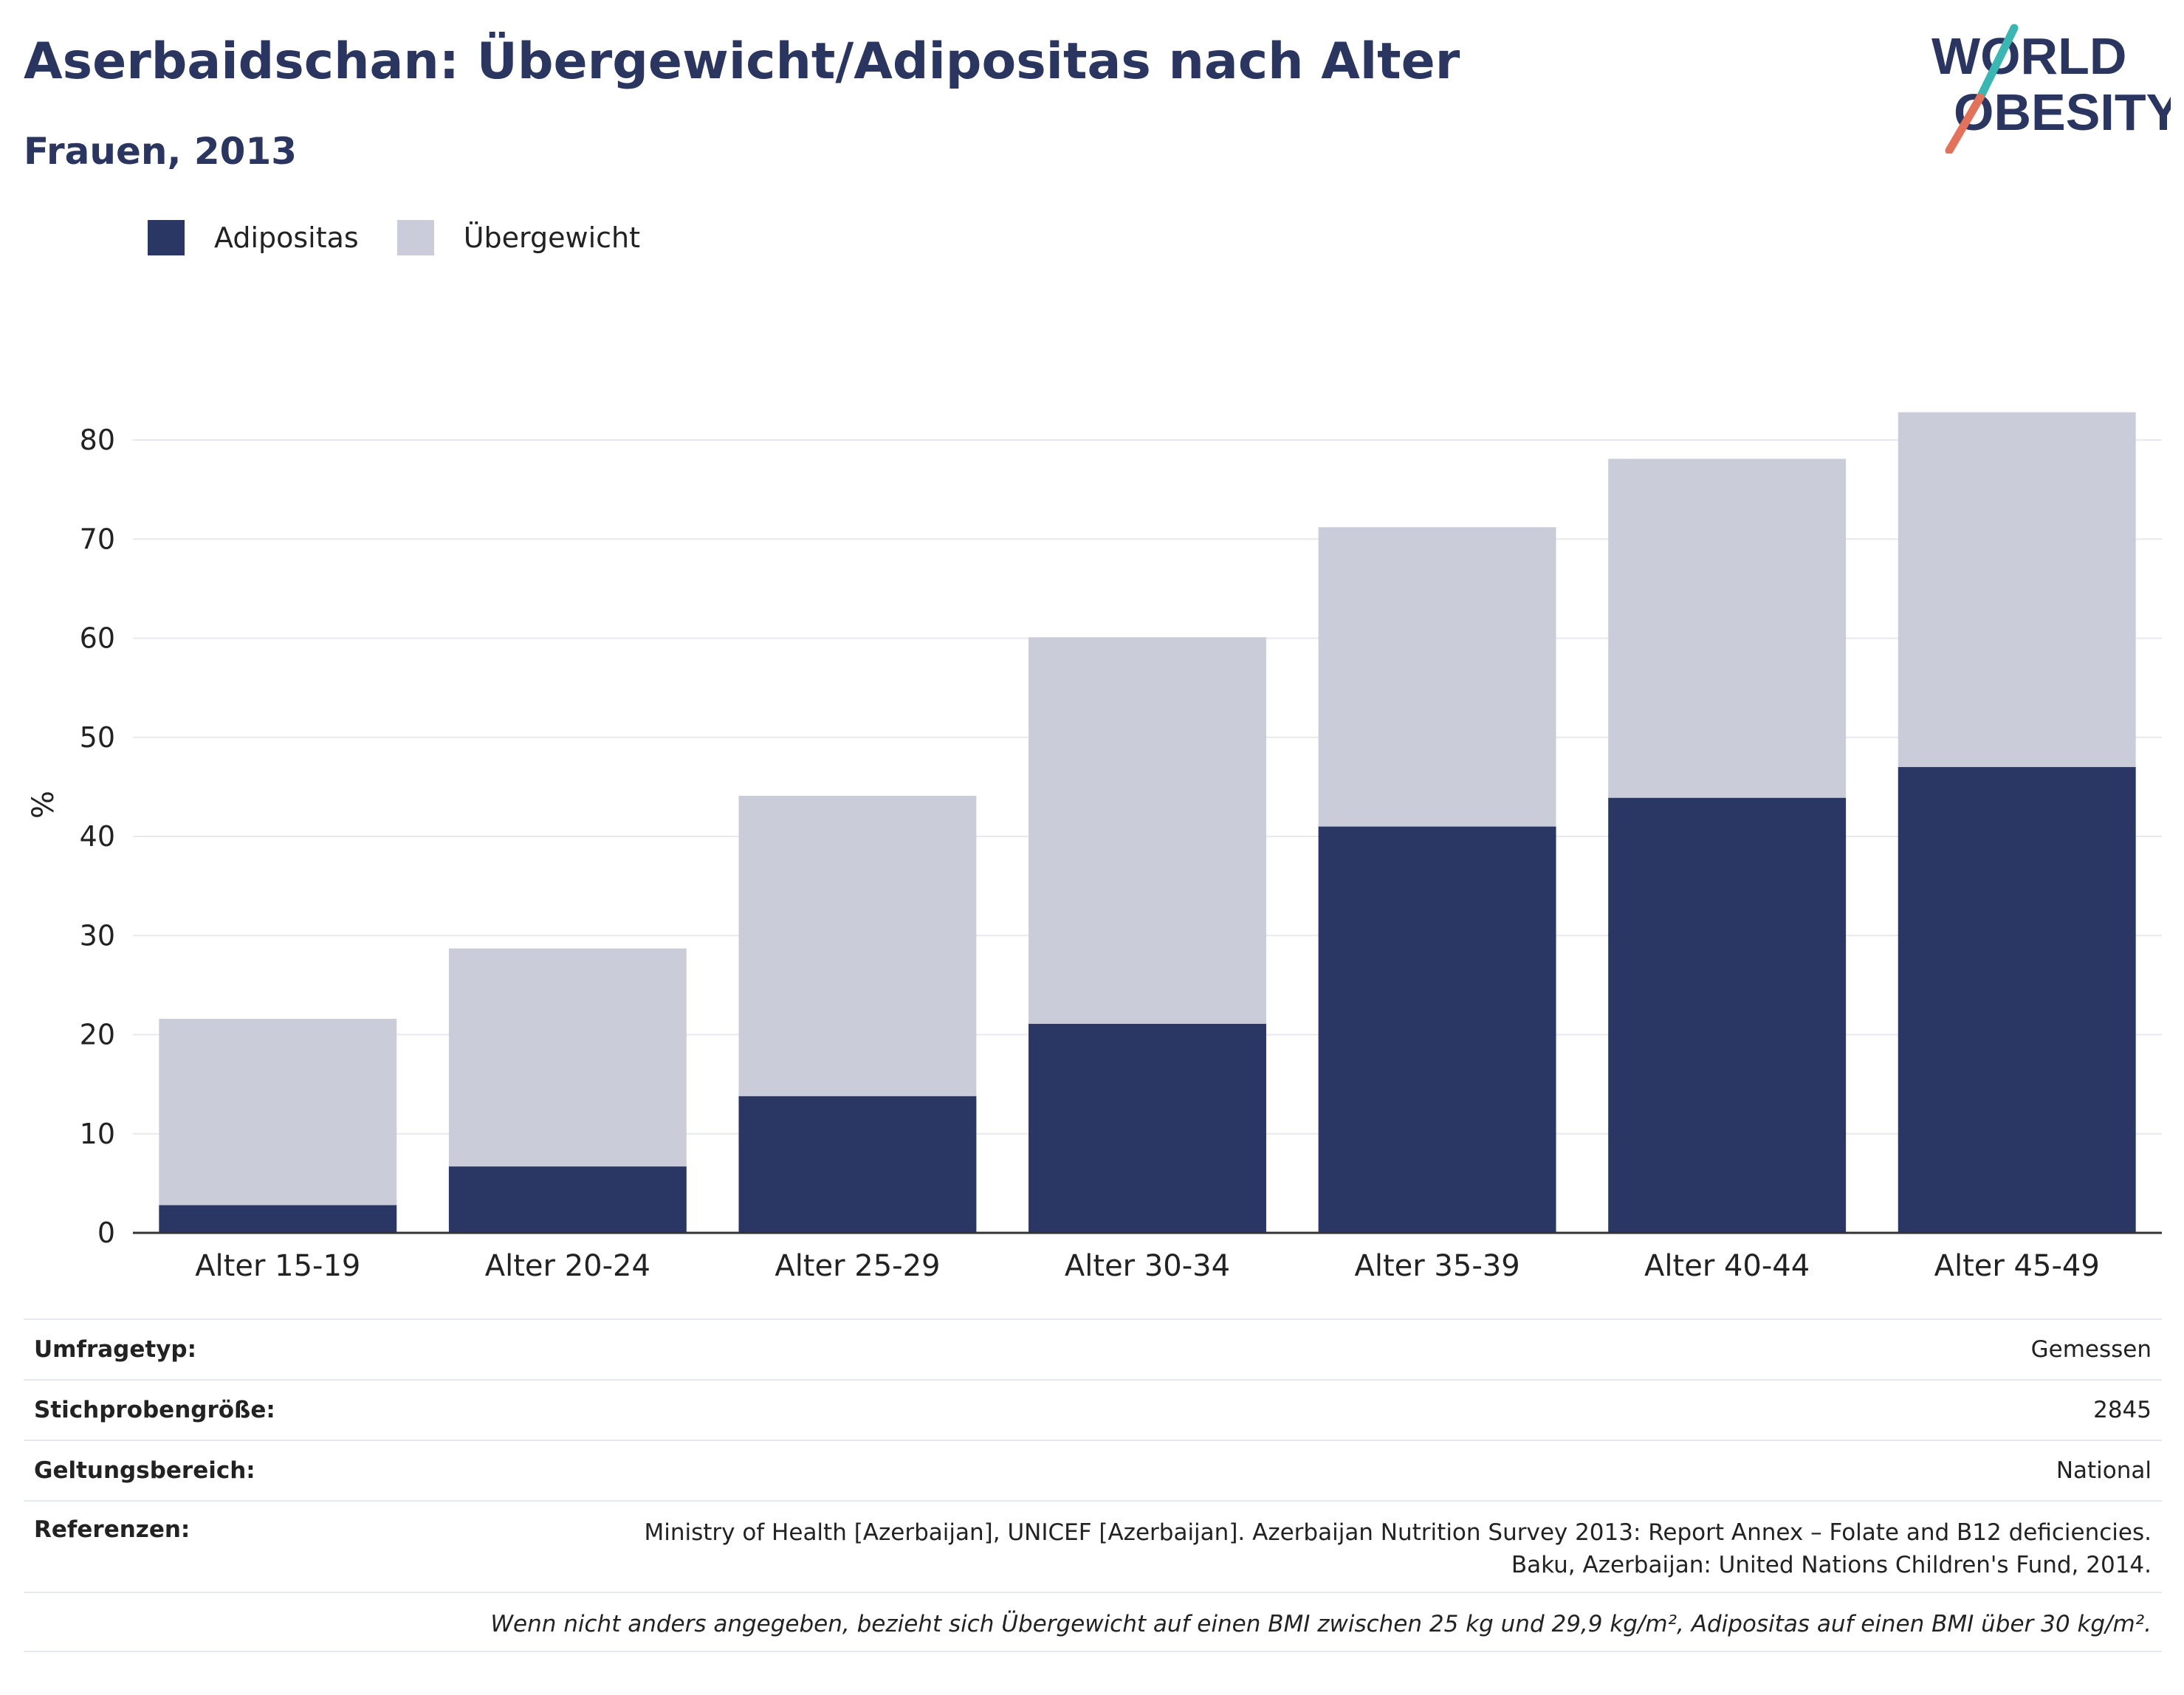 This screenshot has height=1695, width=2184. Describe the element at coordinates (1093, 1411) in the screenshot. I see `info-row-sample-size: Stichprobengröße: 2845` at that location.